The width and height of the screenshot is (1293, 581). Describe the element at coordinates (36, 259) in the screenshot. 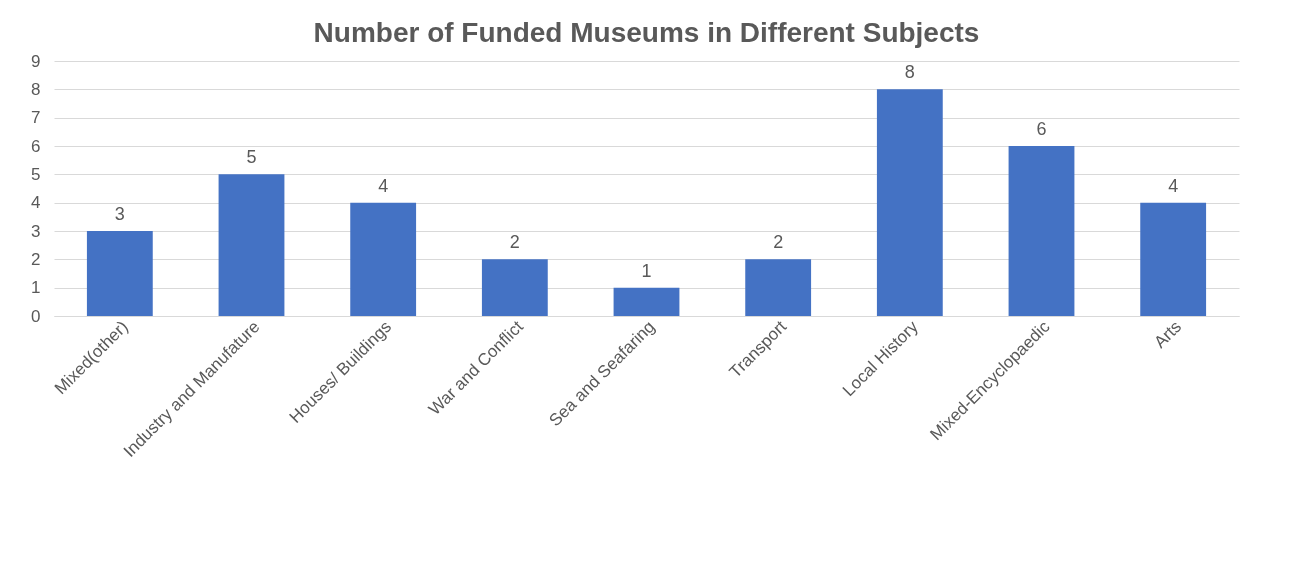

I see `y-tick-label: 2` at that location.